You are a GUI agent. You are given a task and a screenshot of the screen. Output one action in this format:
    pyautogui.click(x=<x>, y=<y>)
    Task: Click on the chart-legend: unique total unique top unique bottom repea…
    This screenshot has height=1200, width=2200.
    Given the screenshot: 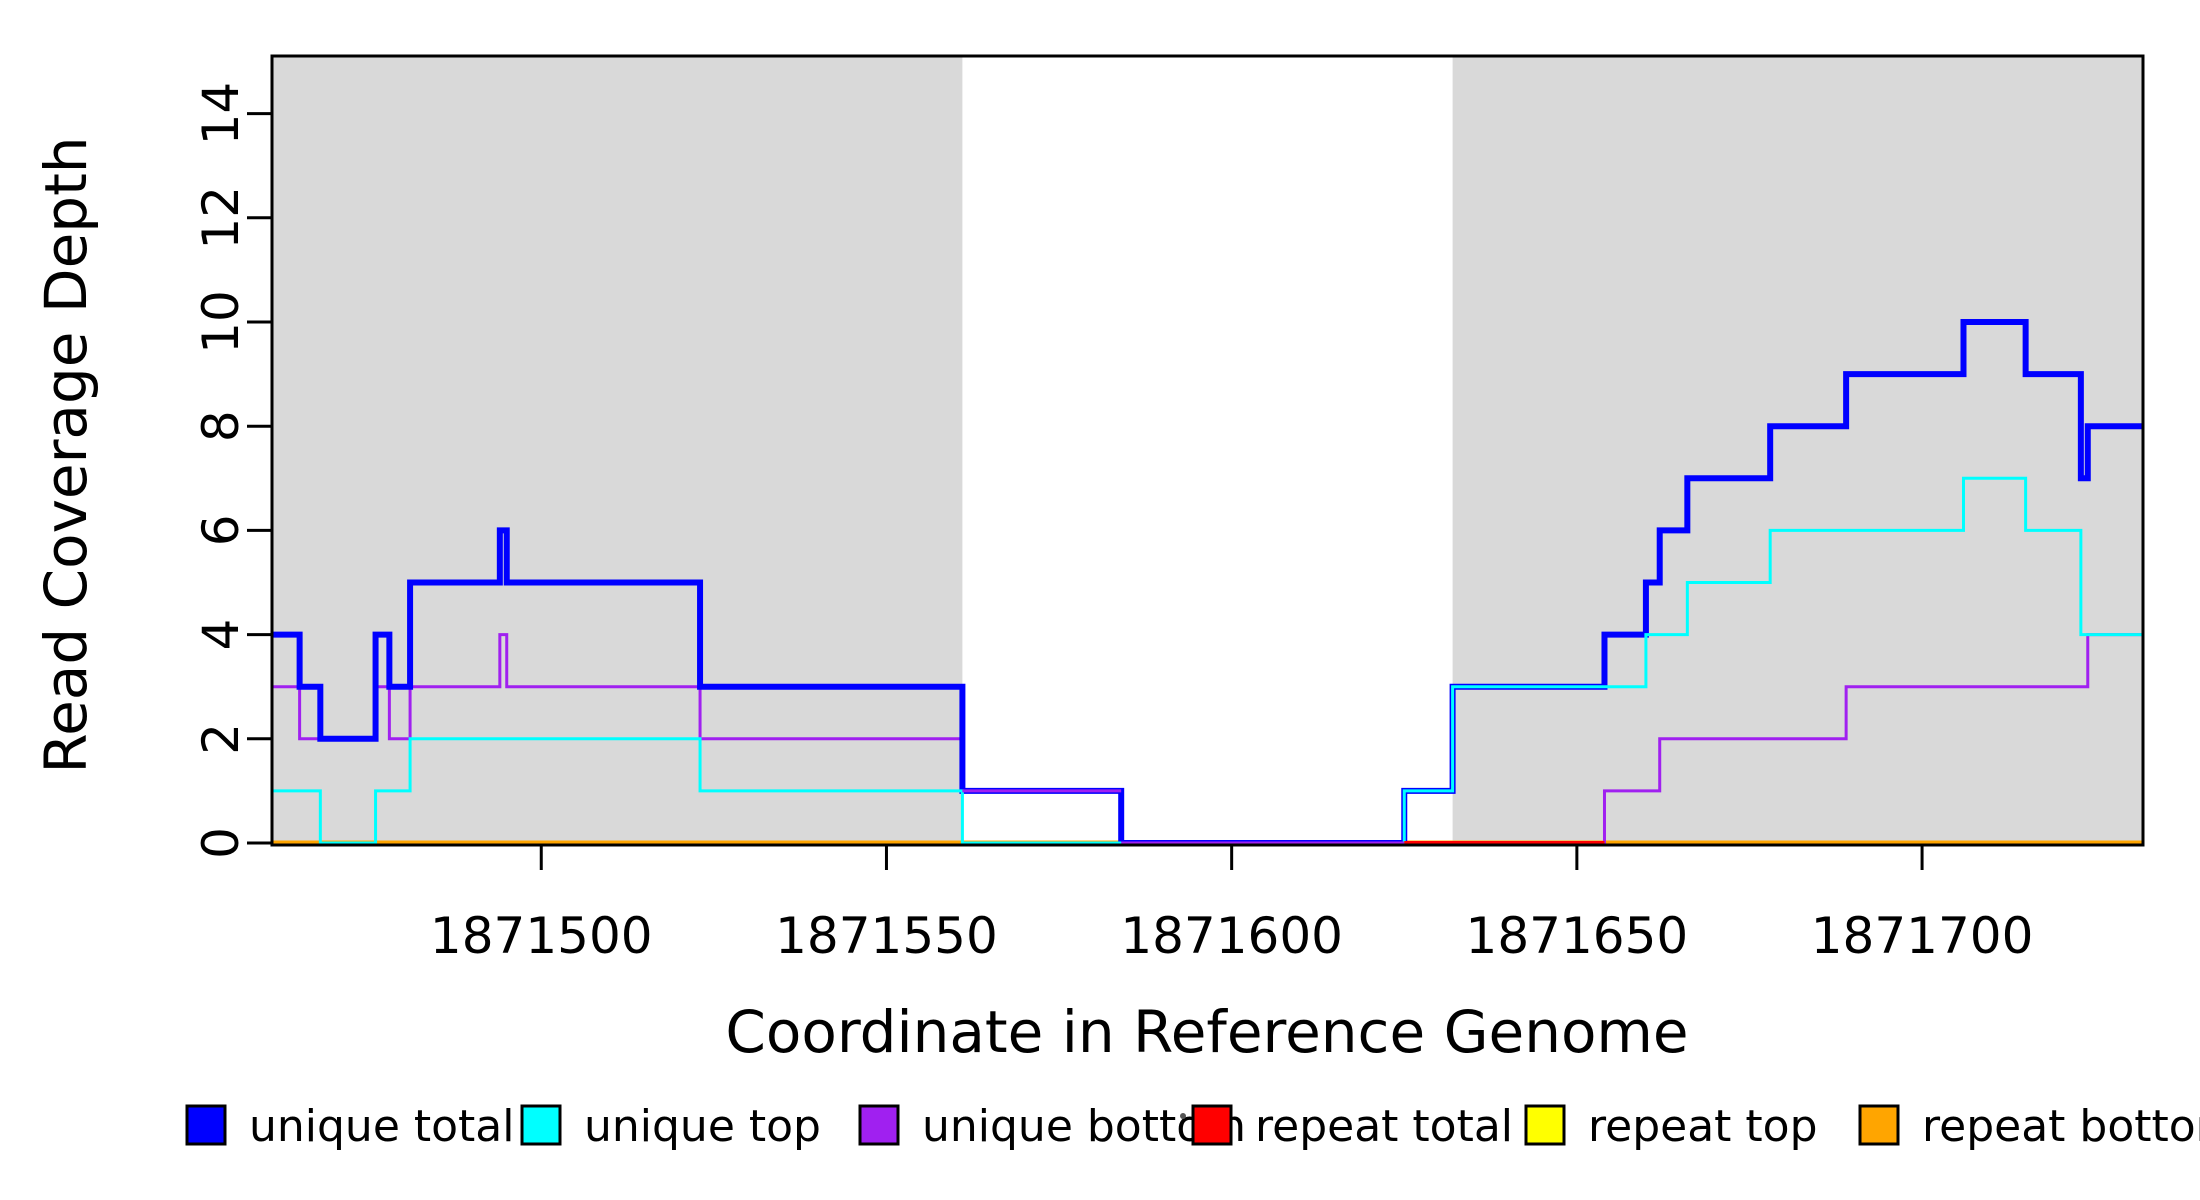 What is the action you would take?
    pyautogui.click(x=1192, y=1126)
    